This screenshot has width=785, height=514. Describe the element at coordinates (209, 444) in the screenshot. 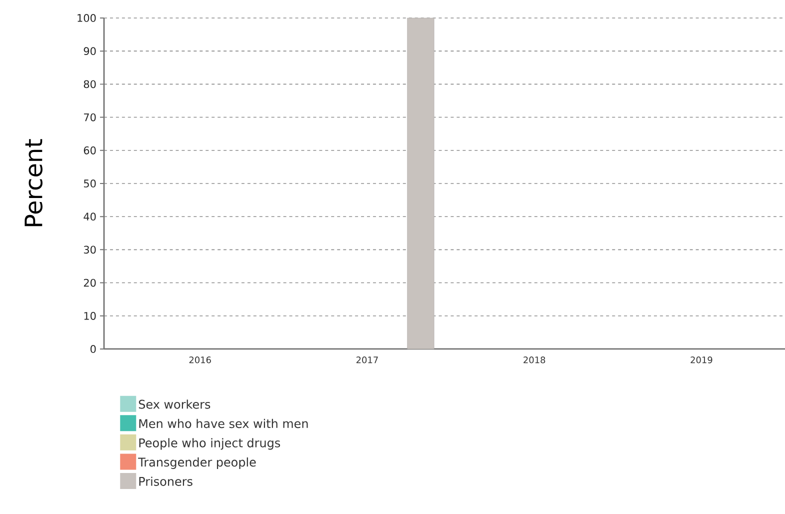

I see `legend-label: People who inject drugs` at that location.